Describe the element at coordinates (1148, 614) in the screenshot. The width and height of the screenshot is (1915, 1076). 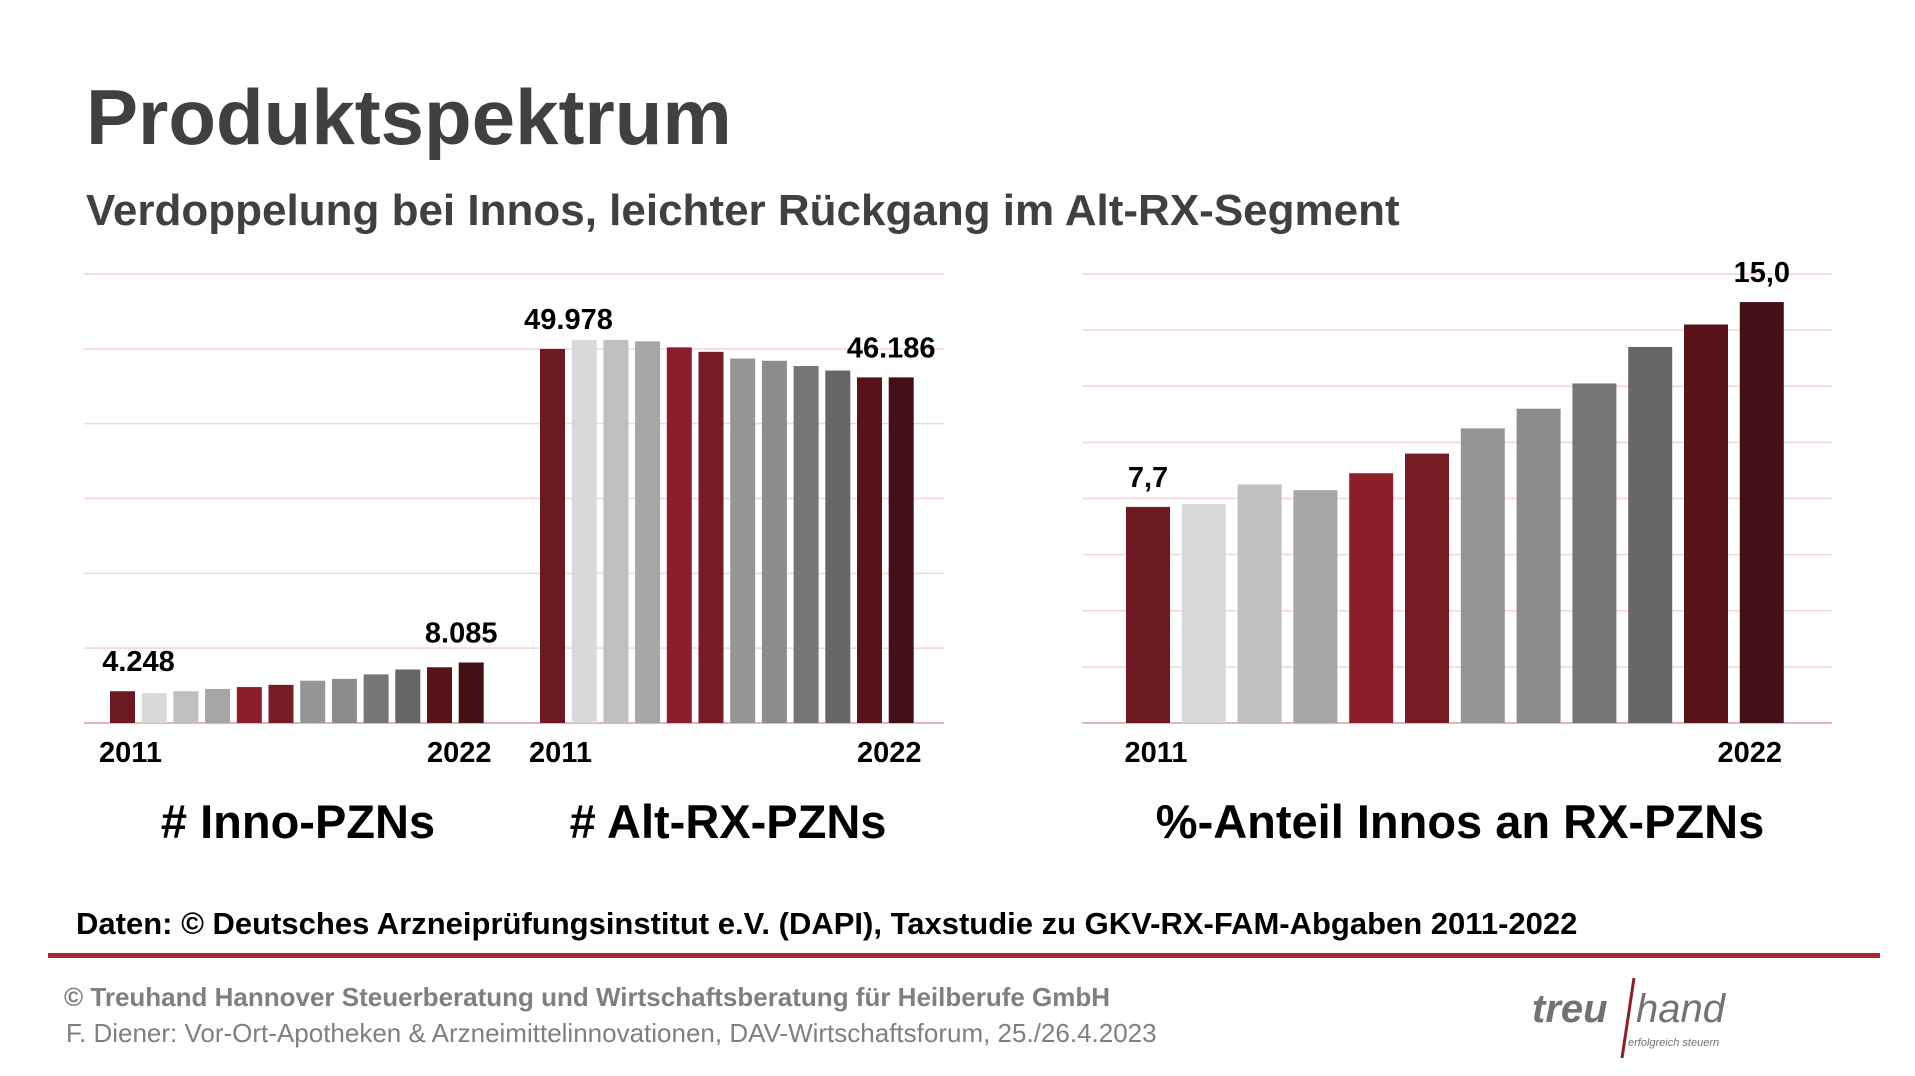
I see `share-bar-2011` at that location.